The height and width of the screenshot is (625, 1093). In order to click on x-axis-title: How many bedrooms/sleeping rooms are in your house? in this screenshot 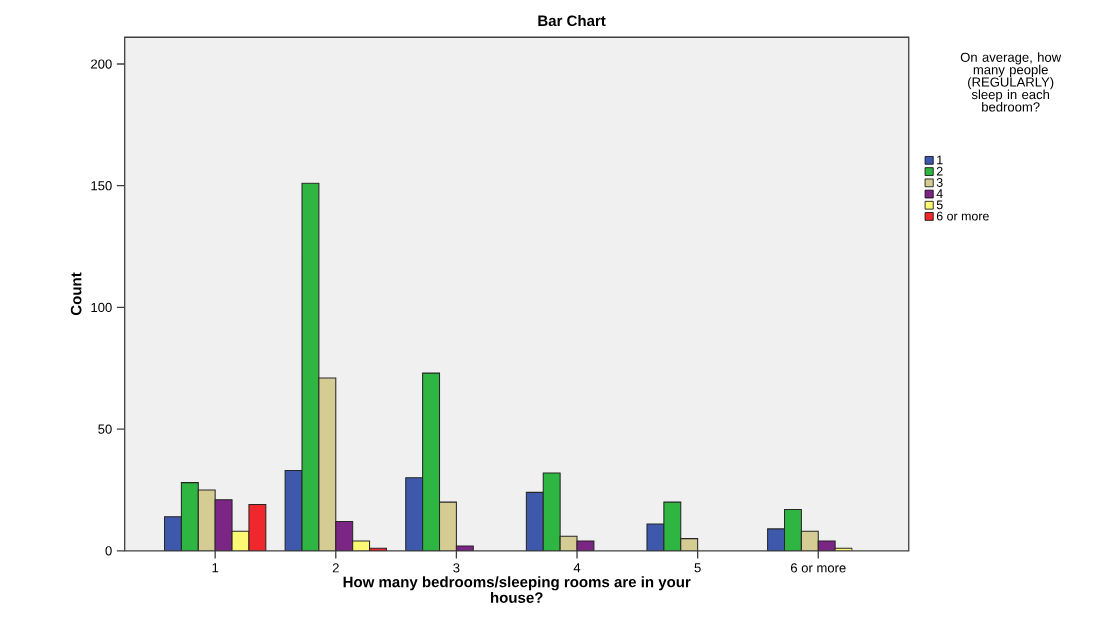, I will do `click(517, 589)`.